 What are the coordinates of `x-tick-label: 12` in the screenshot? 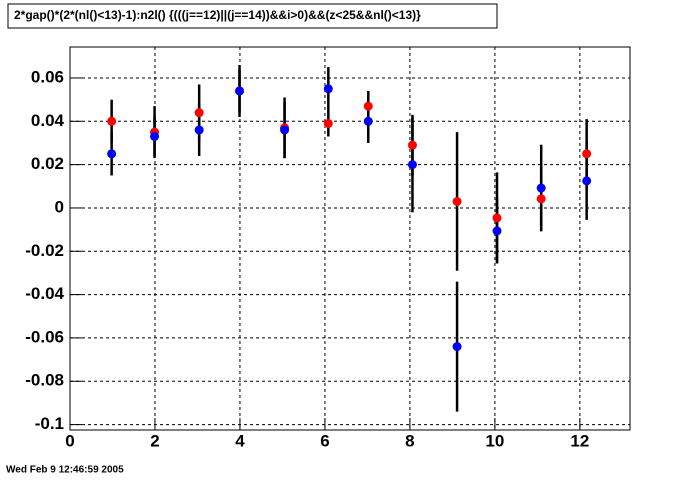 It's located at (579, 440).